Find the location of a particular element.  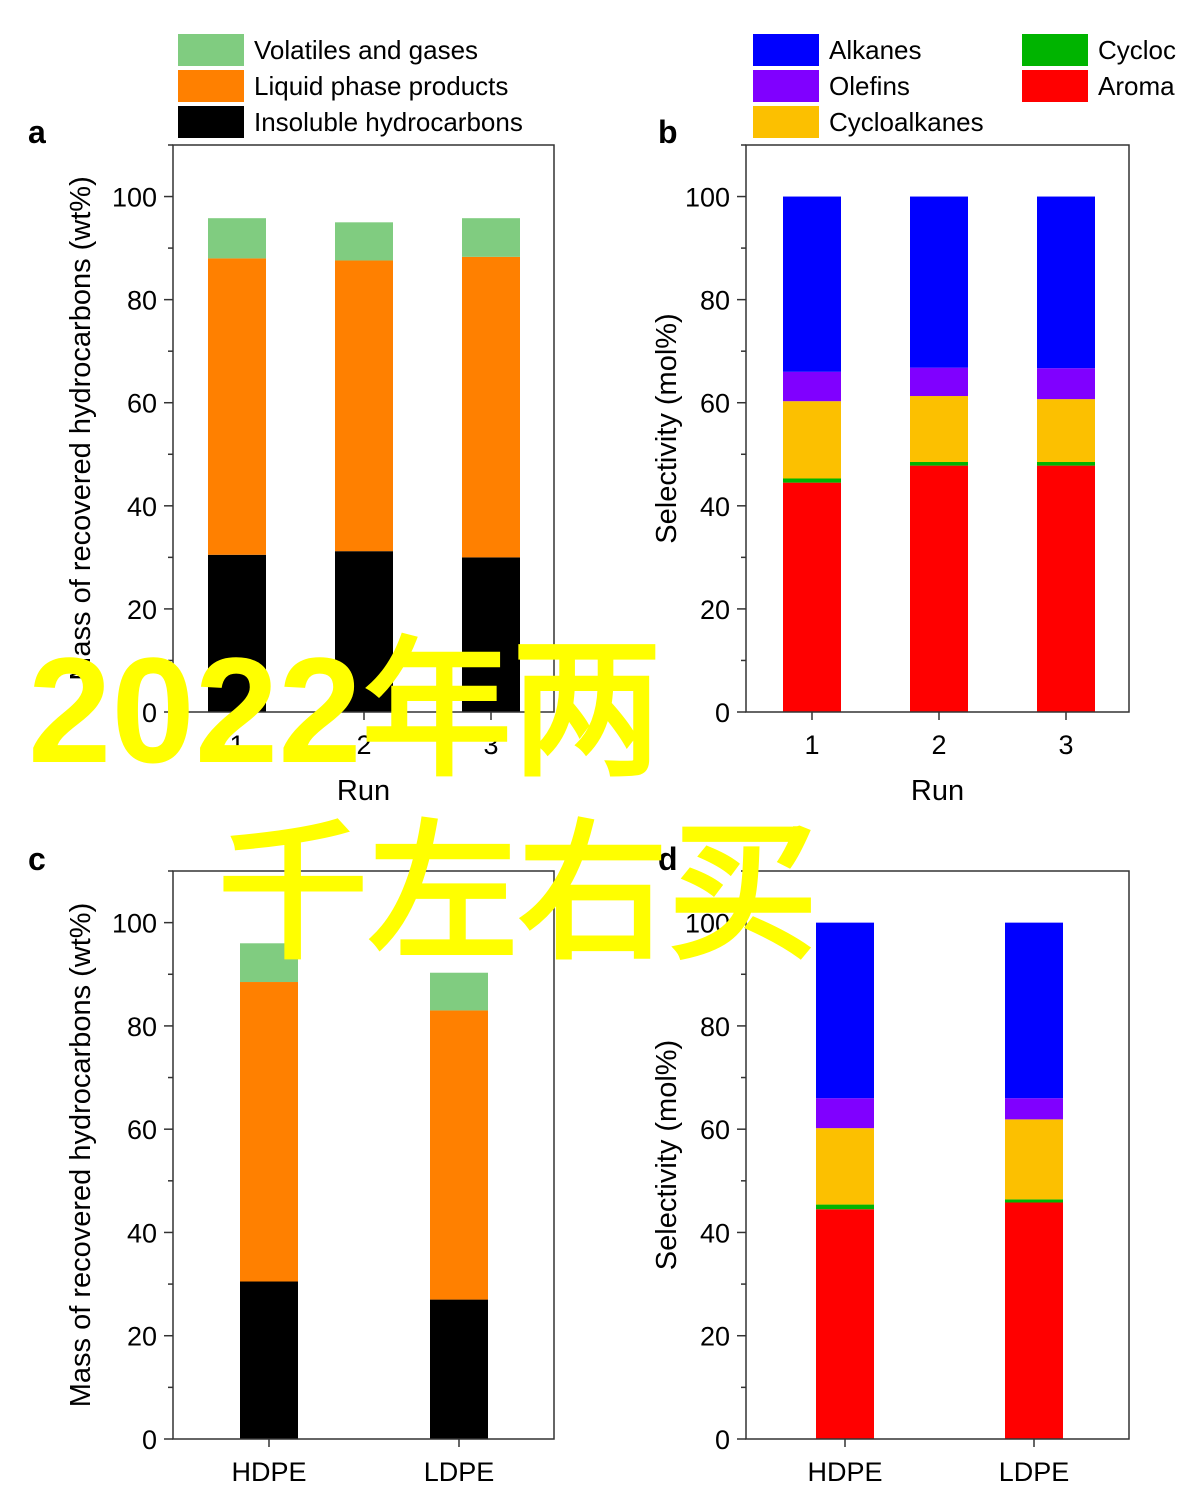

bar-b-2-alkanes is located at coordinates (939, 282).